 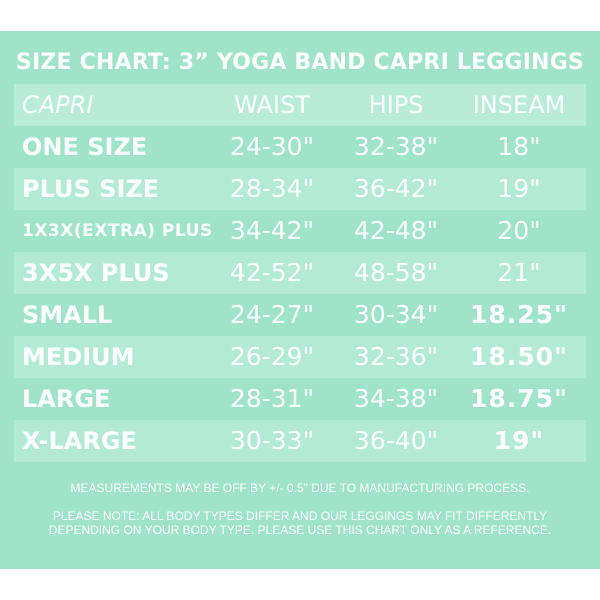 What do you see at coordinates (396, 272) in the screenshot?
I see `hips-value: 48-58"` at bounding box center [396, 272].